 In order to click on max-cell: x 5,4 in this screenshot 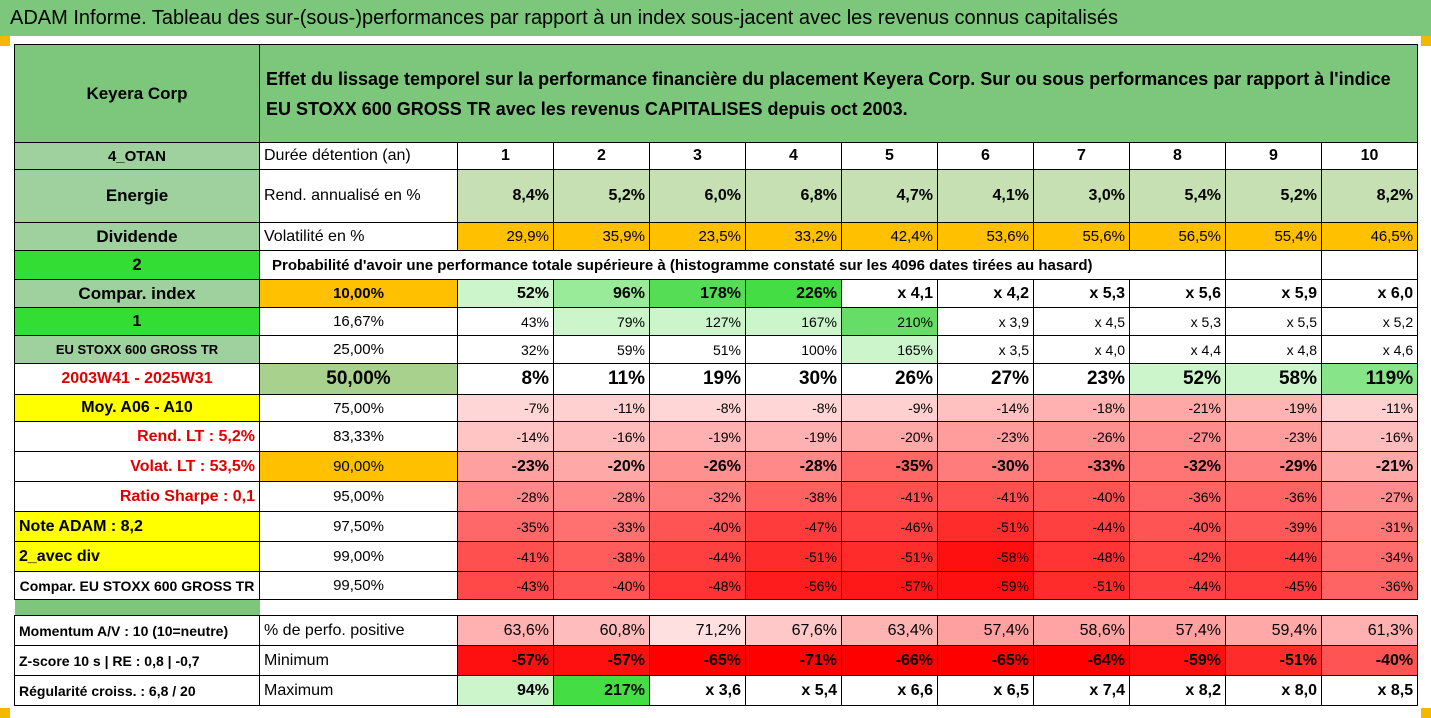, I will do `click(793, 690)`.